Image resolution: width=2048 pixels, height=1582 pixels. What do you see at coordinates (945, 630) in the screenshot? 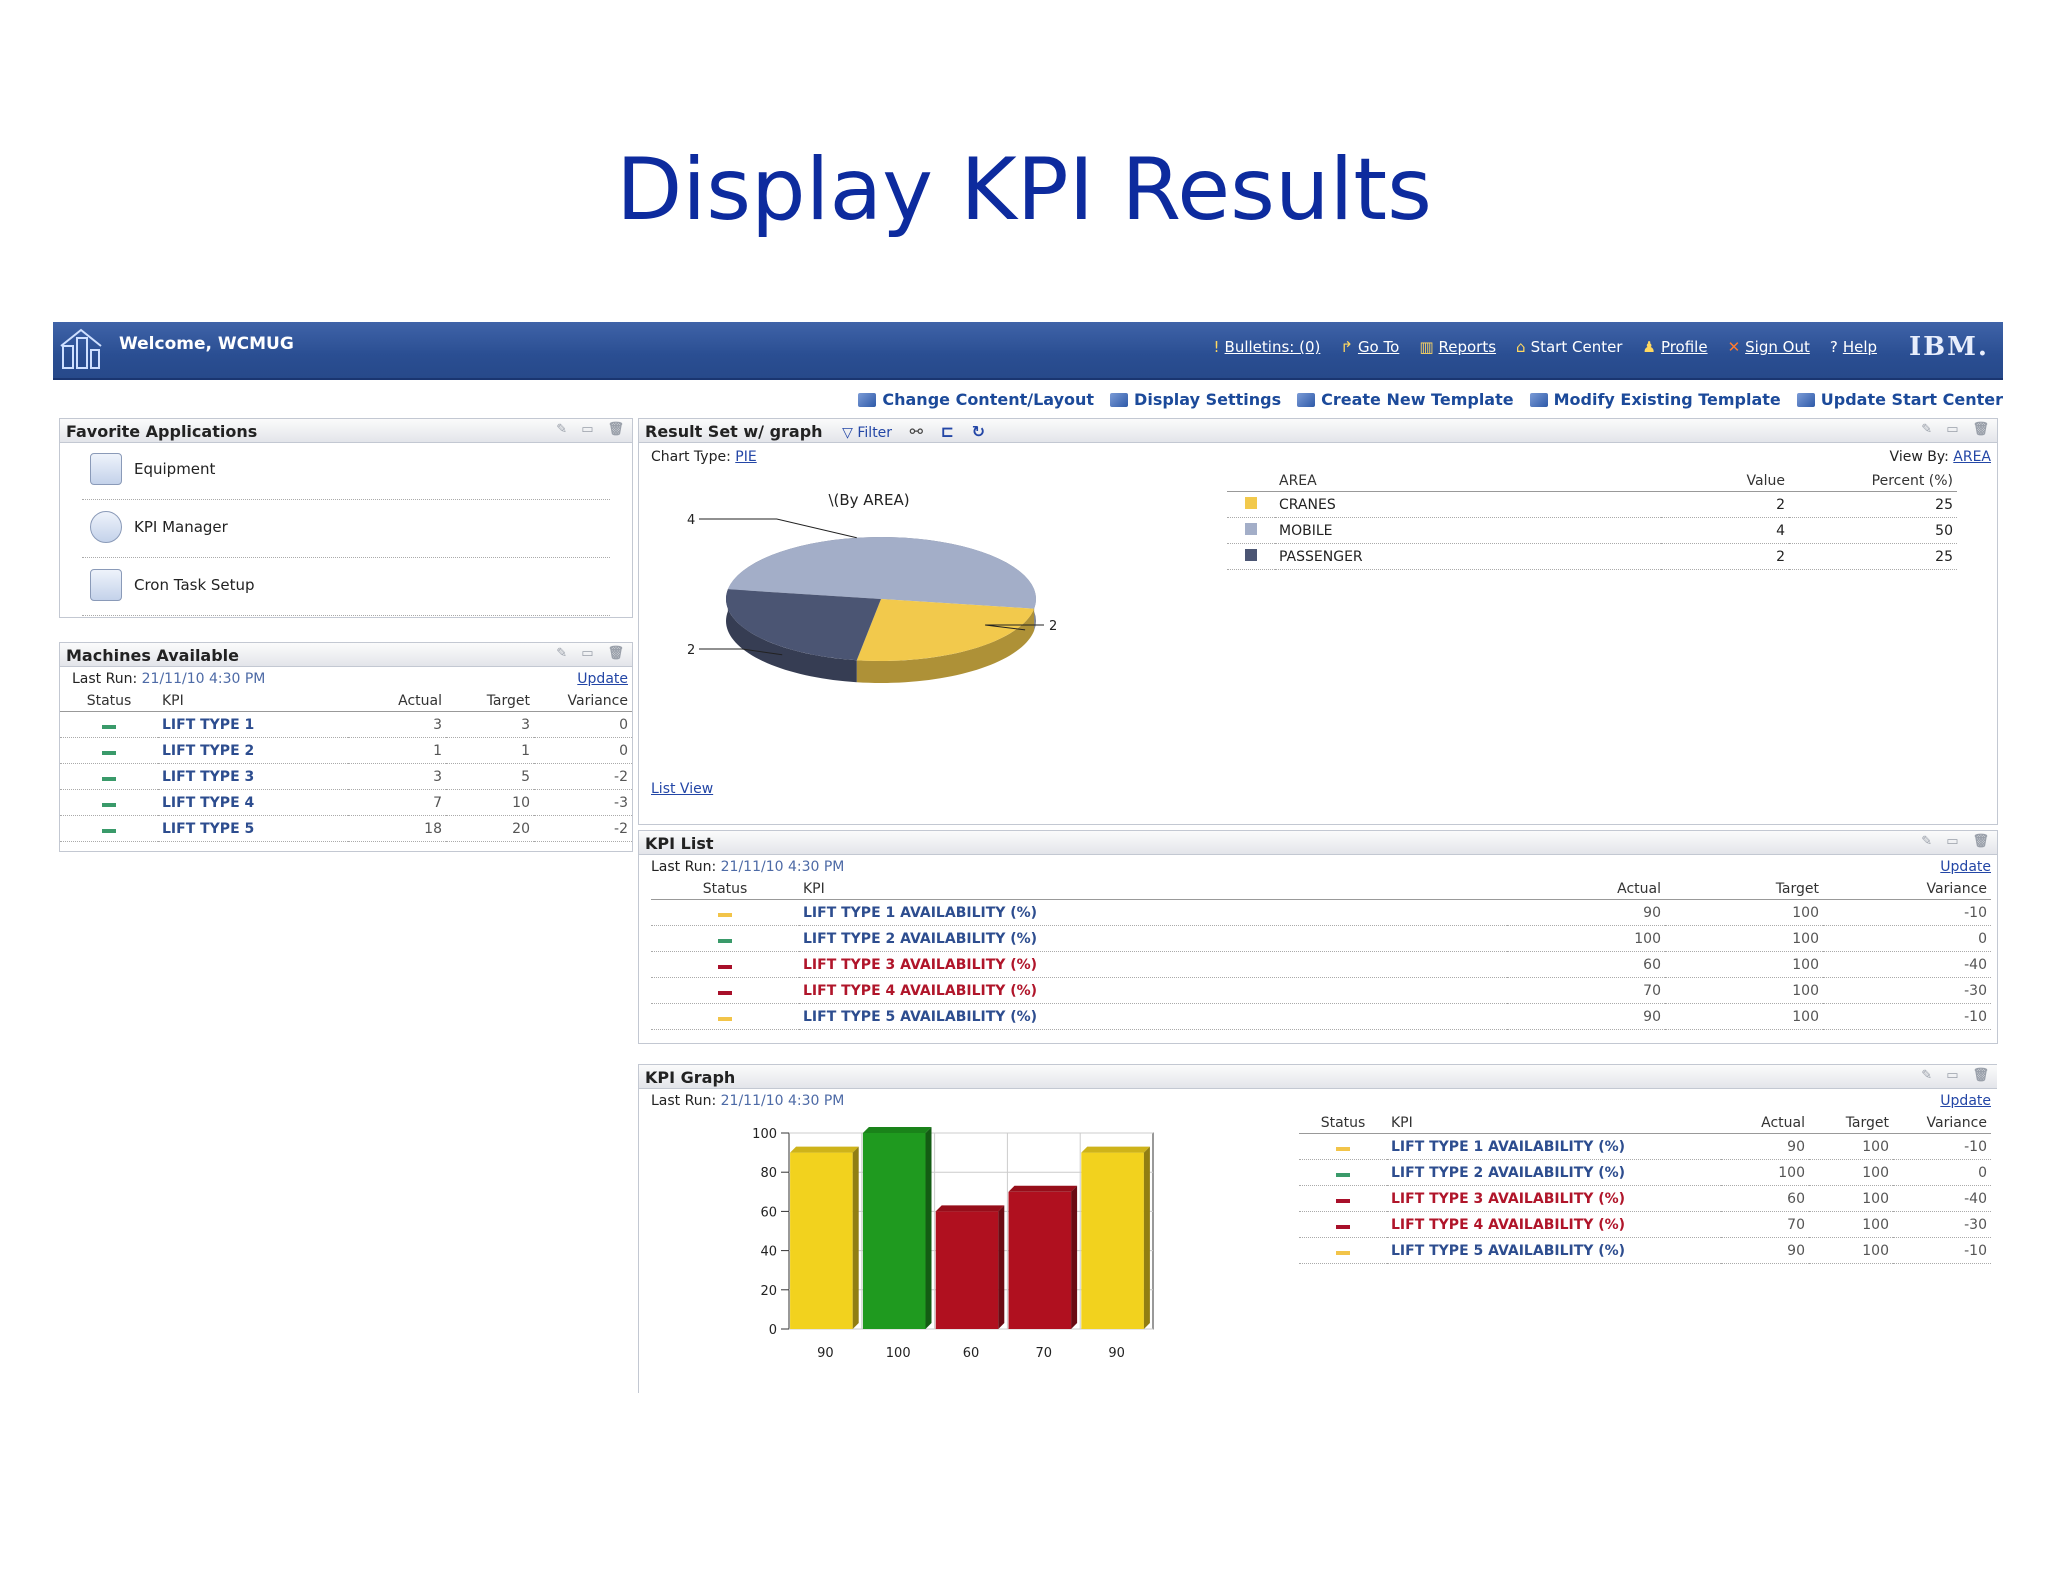
I see `pie-slice-cranes` at bounding box center [945, 630].